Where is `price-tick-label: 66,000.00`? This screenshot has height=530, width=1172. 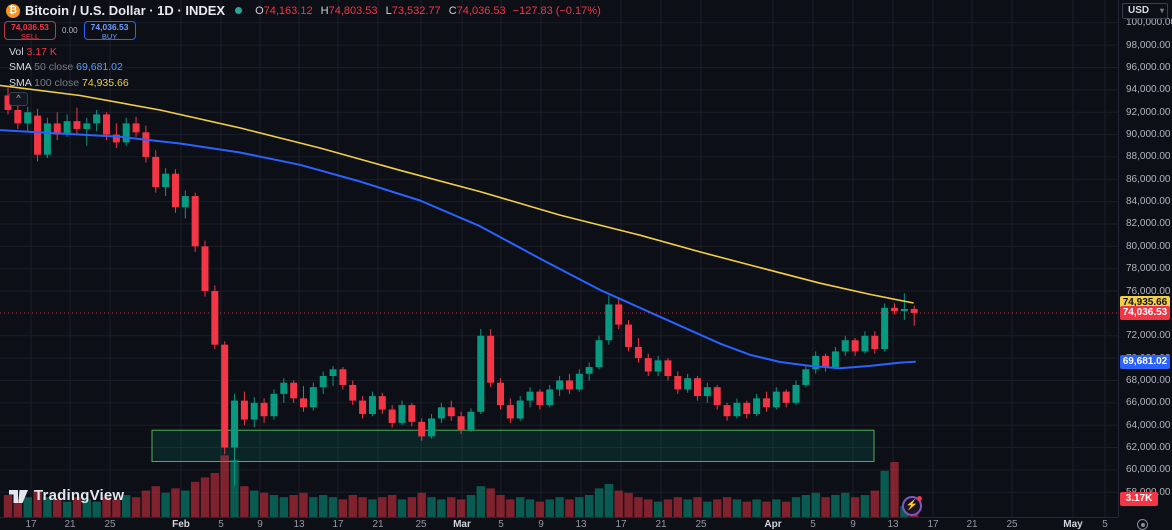
price-tick-label: 66,000.00 is located at coordinates (1148, 403).